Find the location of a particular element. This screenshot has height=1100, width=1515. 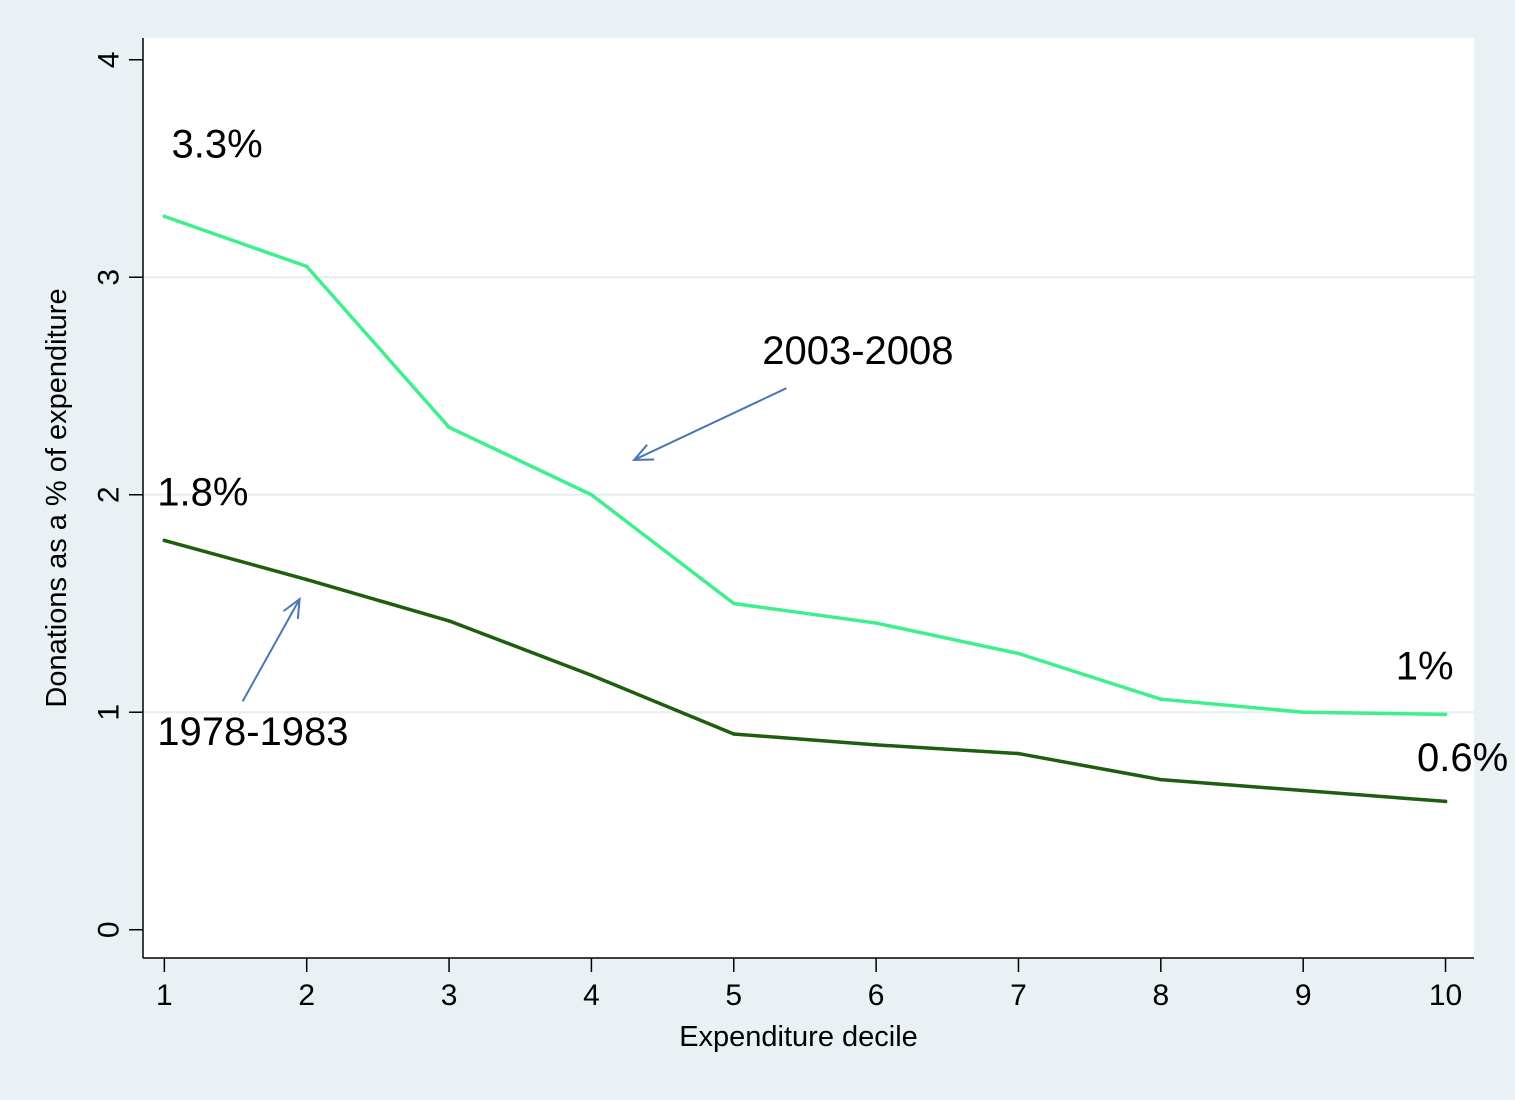

y-tick-label: 0 is located at coordinates (109, 929).